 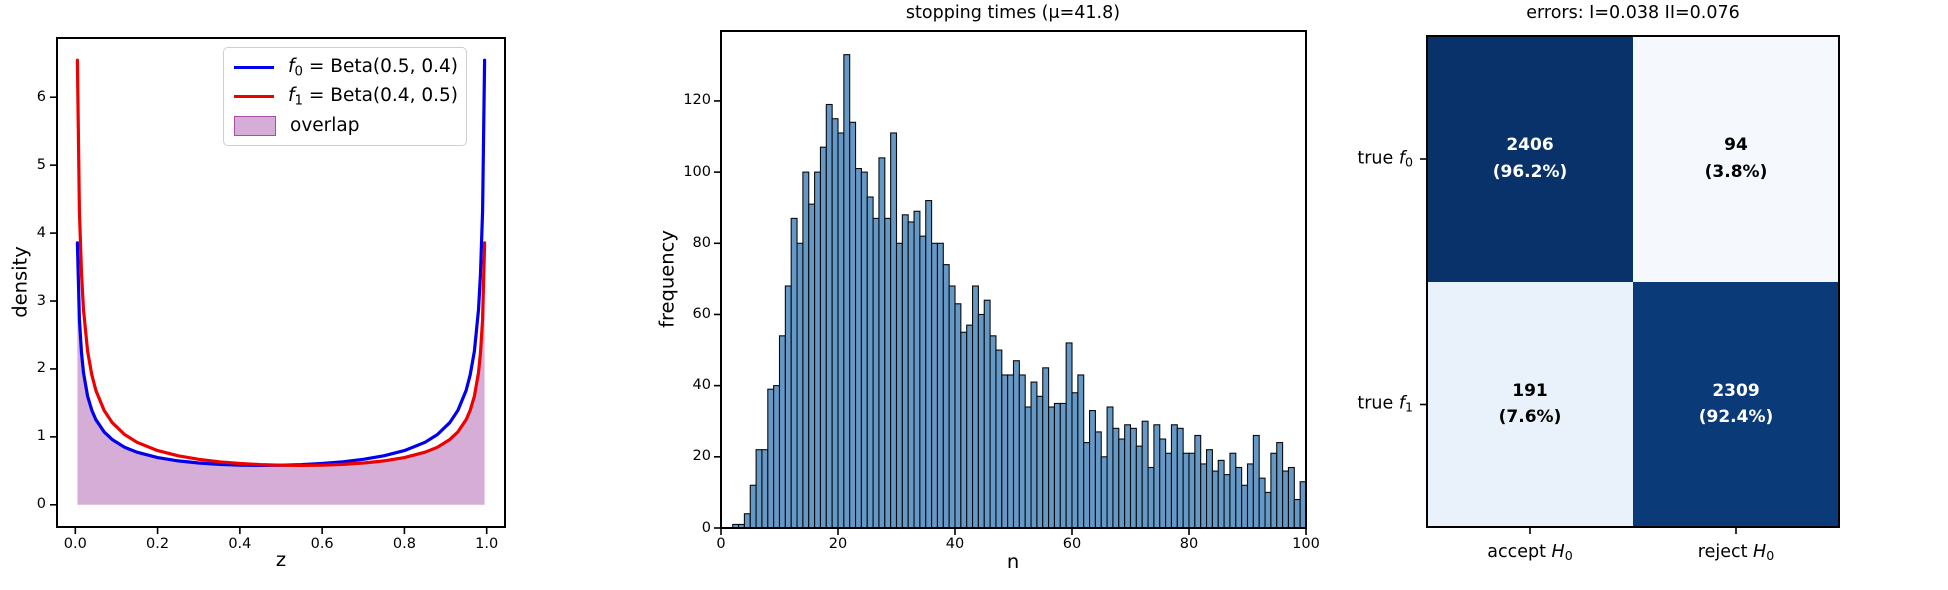 I want to click on histogram-x-tick-label: 80, so click(x=1189, y=544).